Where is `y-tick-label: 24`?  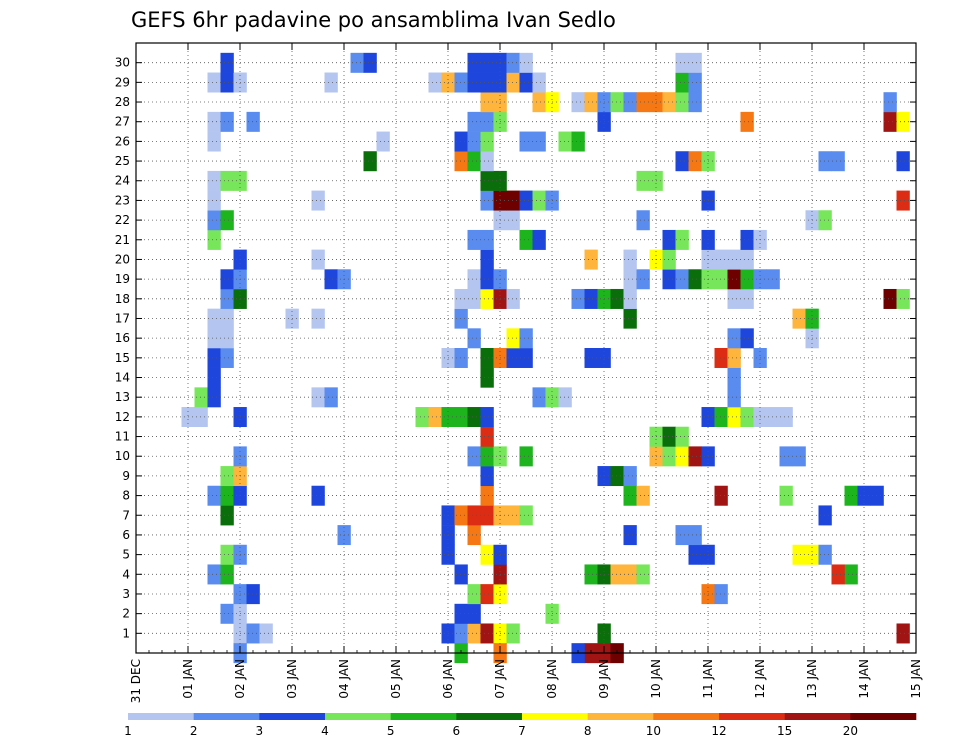
y-tick-label: 24 is located at coordinates (122, 181).